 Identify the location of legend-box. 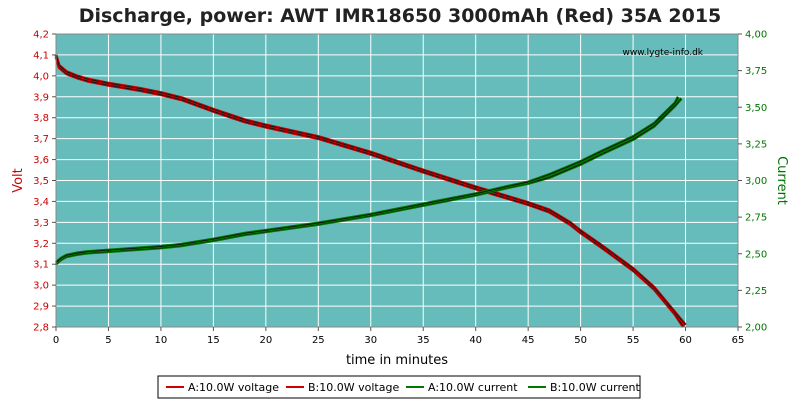
(399, 387).